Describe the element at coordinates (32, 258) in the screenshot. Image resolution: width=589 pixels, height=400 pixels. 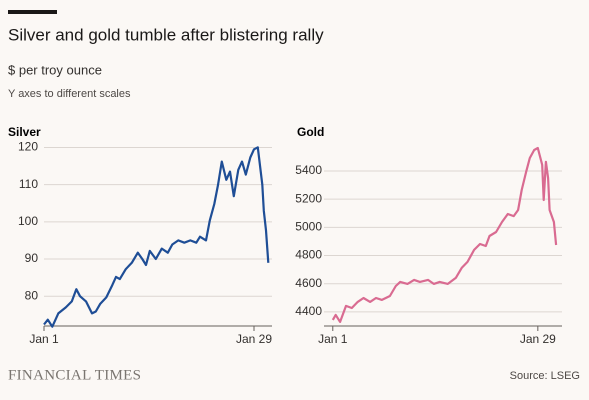
I see `y-tick-label: 90` at that location.